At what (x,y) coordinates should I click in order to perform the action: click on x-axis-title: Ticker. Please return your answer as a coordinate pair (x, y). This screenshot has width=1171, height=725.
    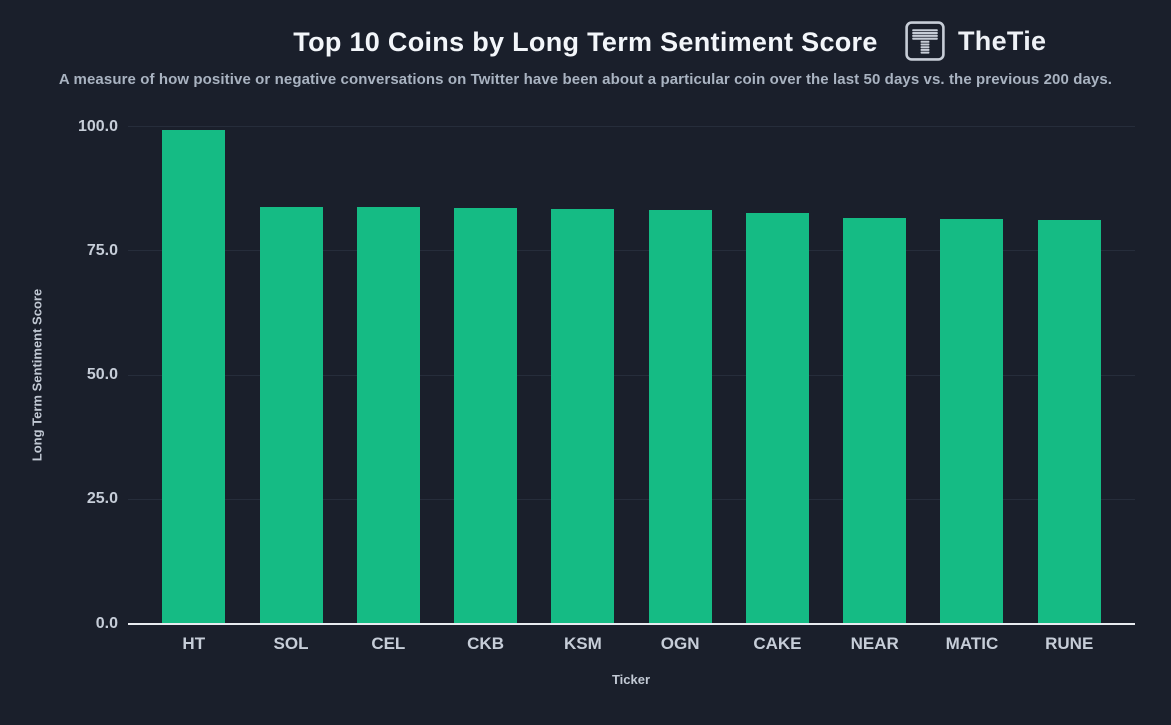
    Looking at the image, I should click on (631, 679).